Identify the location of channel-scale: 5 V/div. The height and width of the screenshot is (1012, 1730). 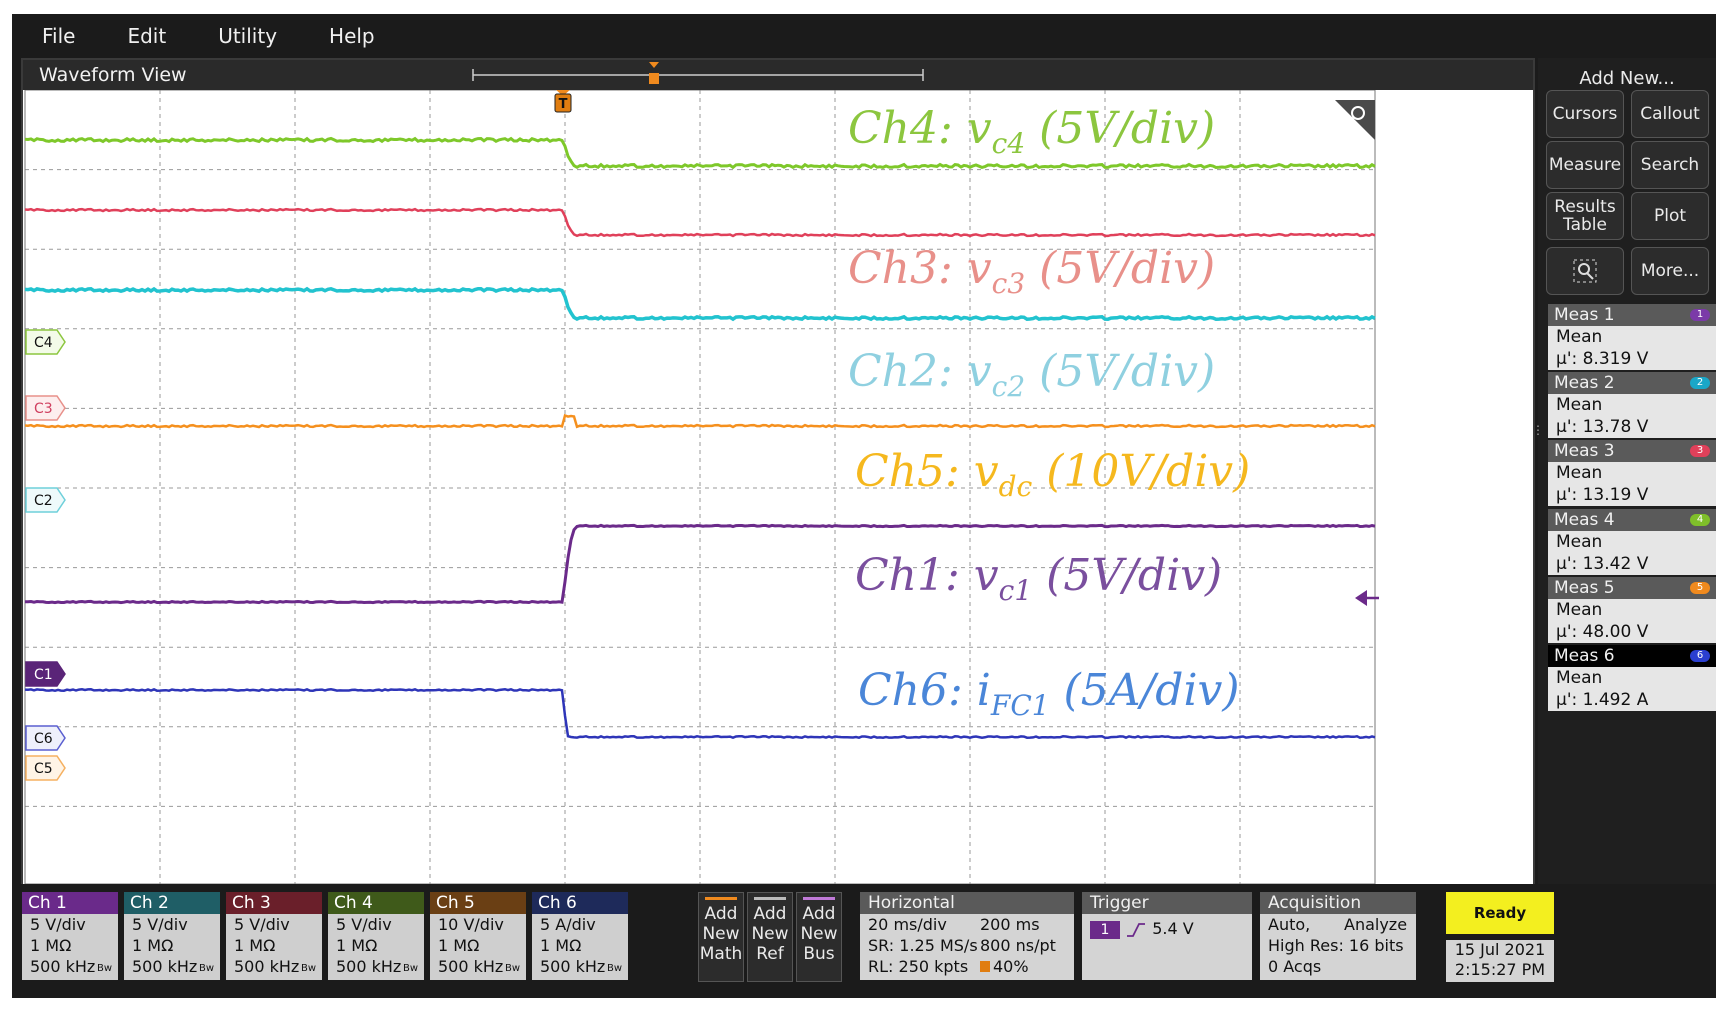
(58, 924).